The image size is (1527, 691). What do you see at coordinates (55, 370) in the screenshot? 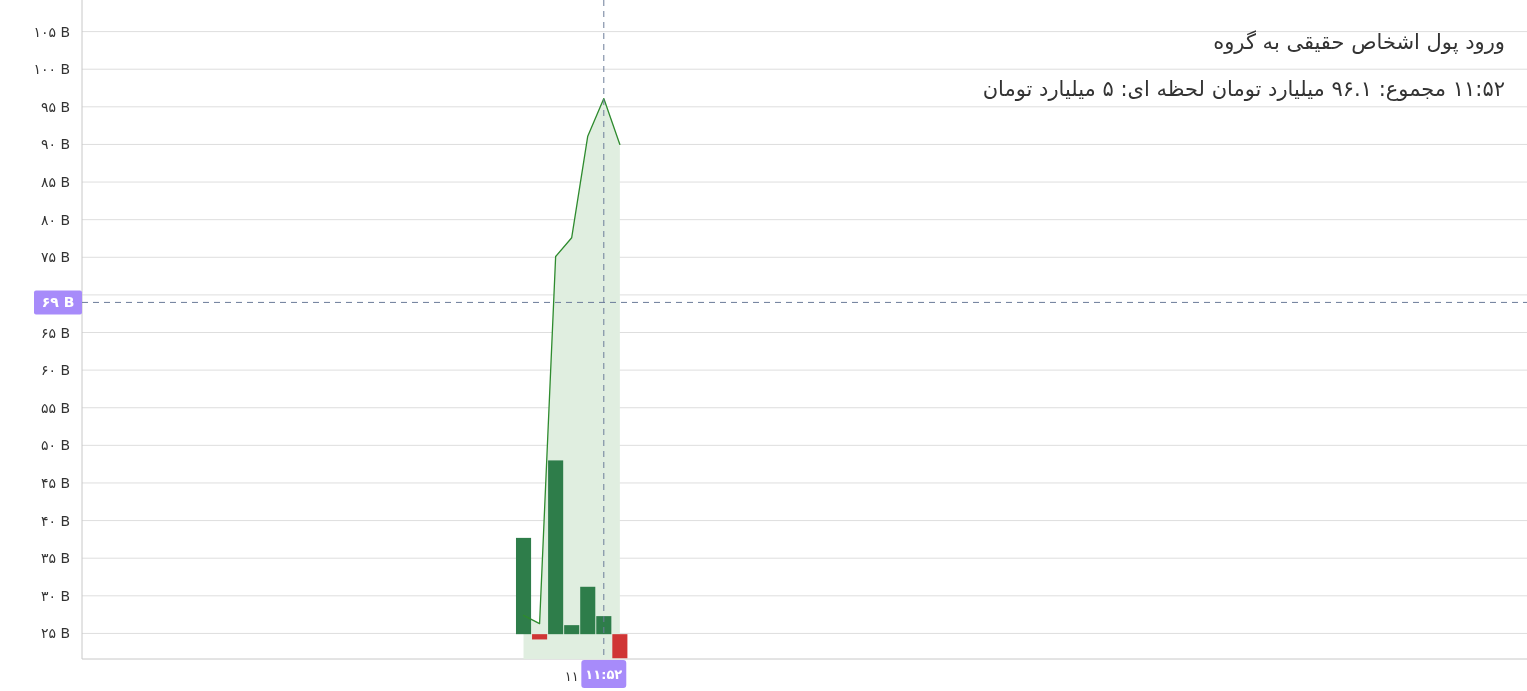
I see `y-tick-label: ۶۰ B` at bounding box center [55, 370].